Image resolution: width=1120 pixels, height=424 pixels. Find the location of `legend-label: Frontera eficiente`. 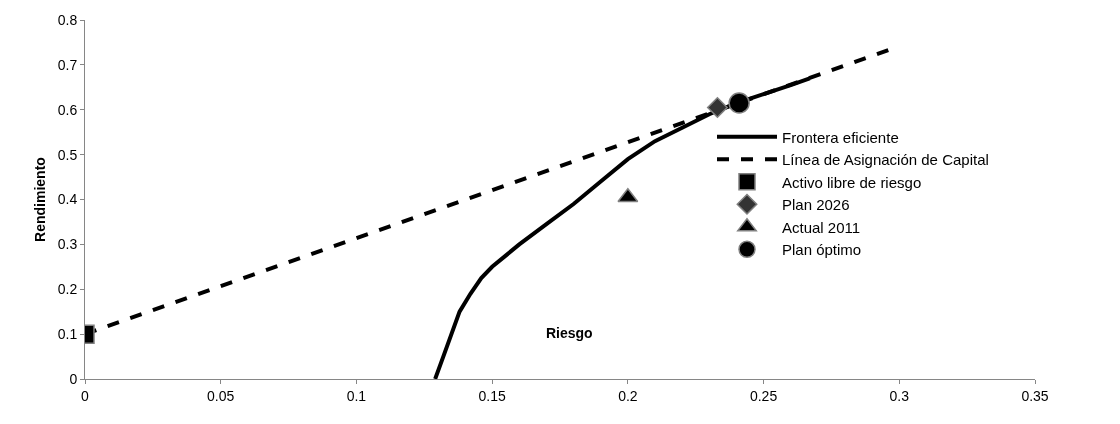

legend-label: Frontera eficiente is located at coordinates (840, 137).